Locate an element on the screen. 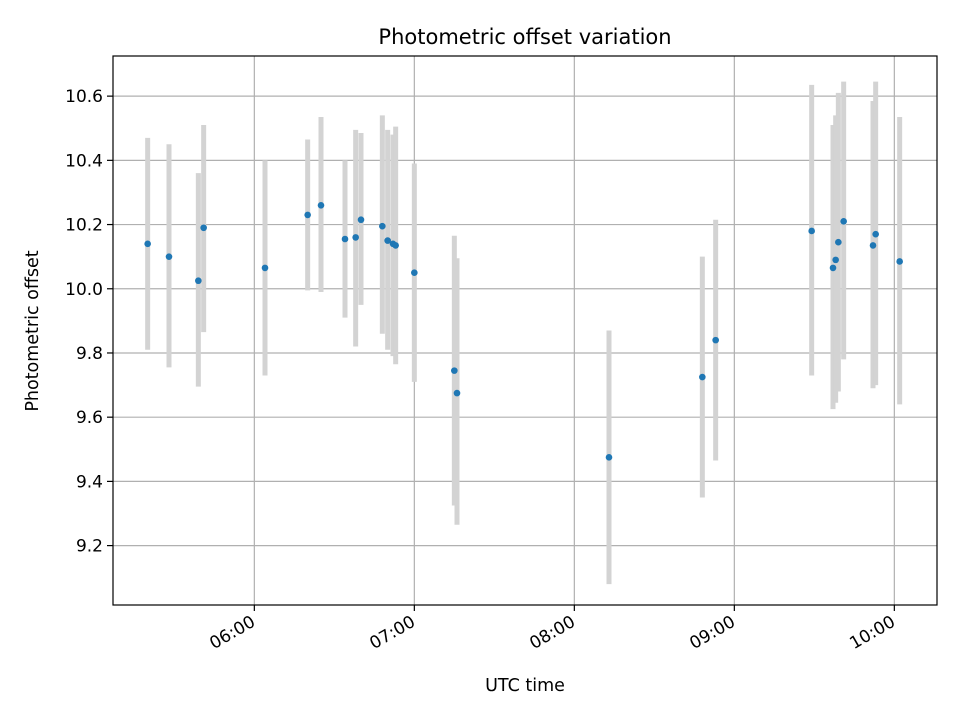  y-tick-label: 9.6 is located at coordinates (89, 418).